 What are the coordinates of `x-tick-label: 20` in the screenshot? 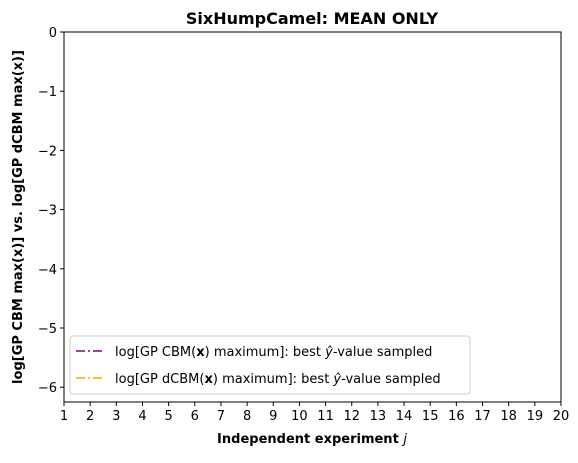 It's located at (561, 416).